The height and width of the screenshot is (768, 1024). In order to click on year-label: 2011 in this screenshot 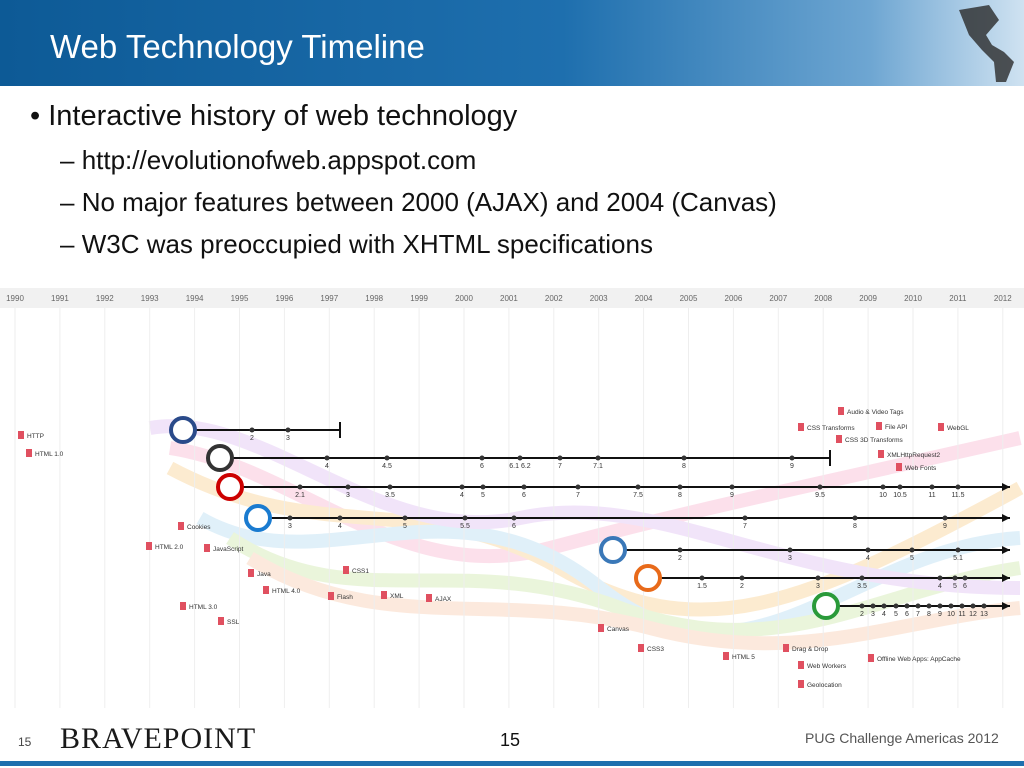, I will do `click(958, 298)`.